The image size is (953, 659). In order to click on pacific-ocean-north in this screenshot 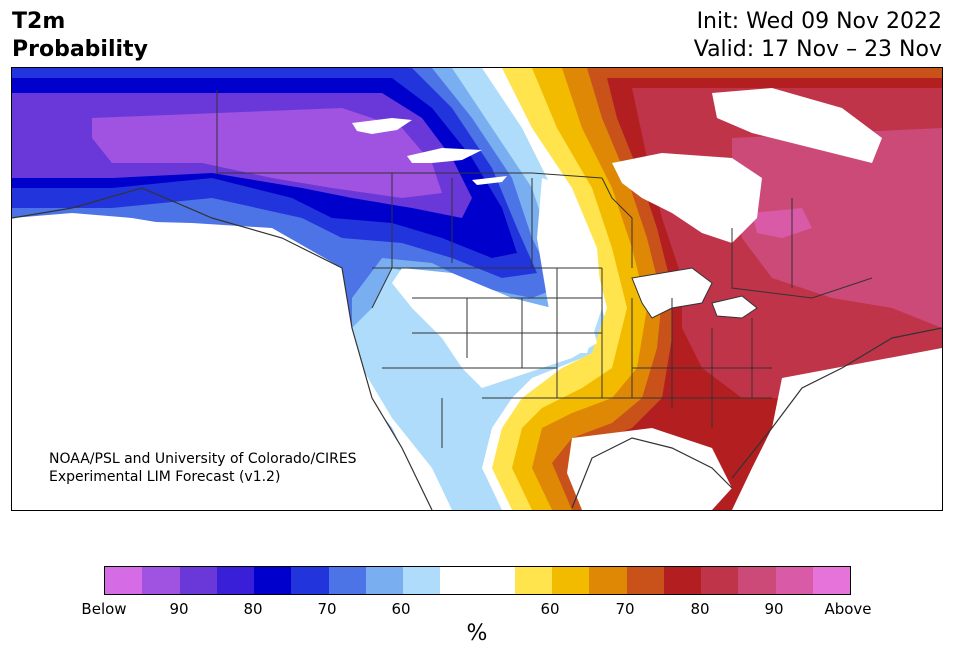, I will do `click(172, 250)`.